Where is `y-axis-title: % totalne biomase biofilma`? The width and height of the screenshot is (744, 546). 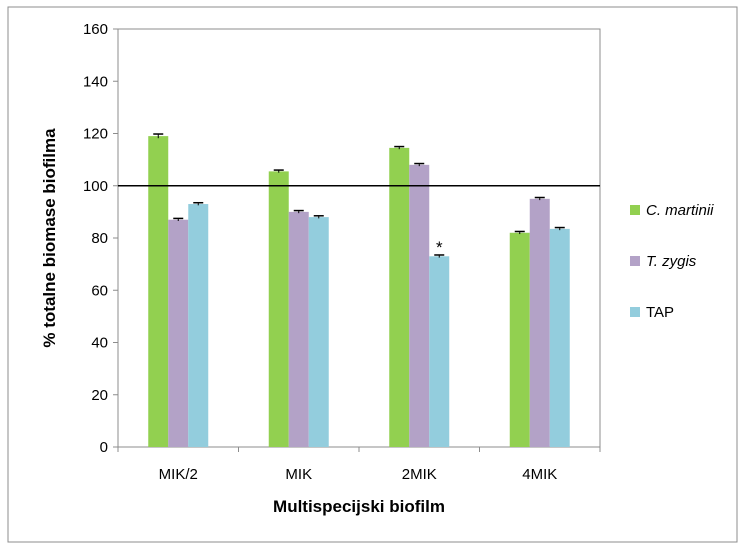 y-axis-title: % totalne biomase biofilma is located at coordinates (49, 238).